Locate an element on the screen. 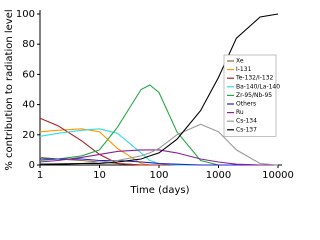 The height and width of the screenshot is (240, 320). y-tick-label: 40 is located at coordinates (28, 105).